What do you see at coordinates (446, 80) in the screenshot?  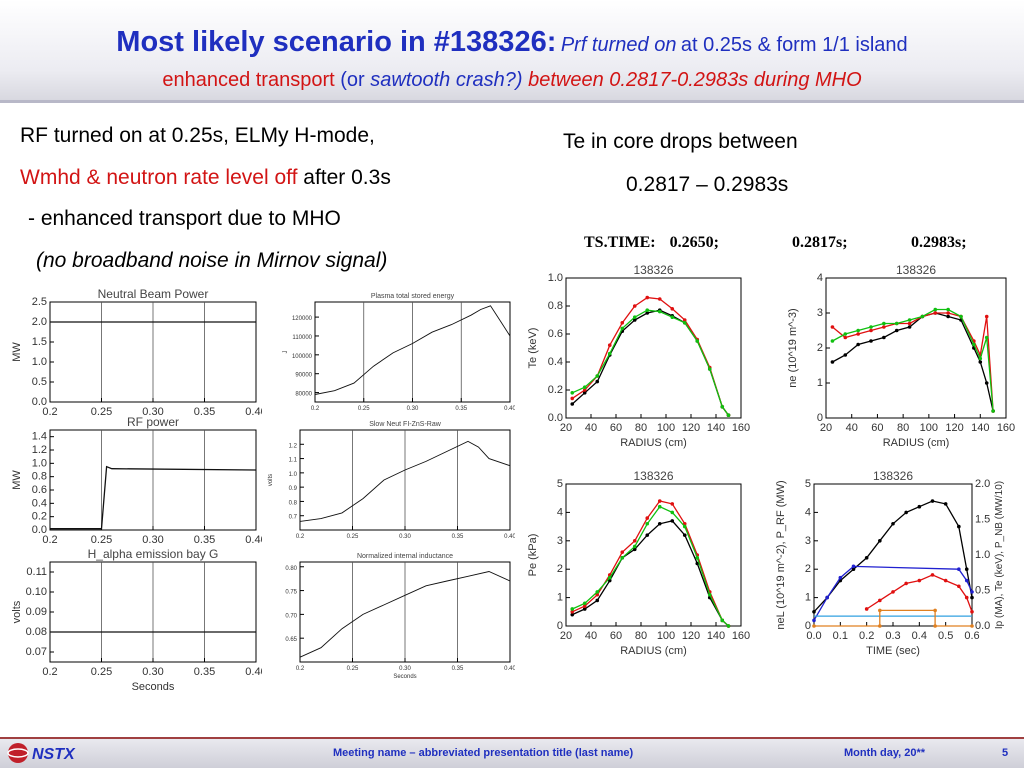 I see `subtitle-c: sawtooth crash?)` at bounding box center [446, 80].